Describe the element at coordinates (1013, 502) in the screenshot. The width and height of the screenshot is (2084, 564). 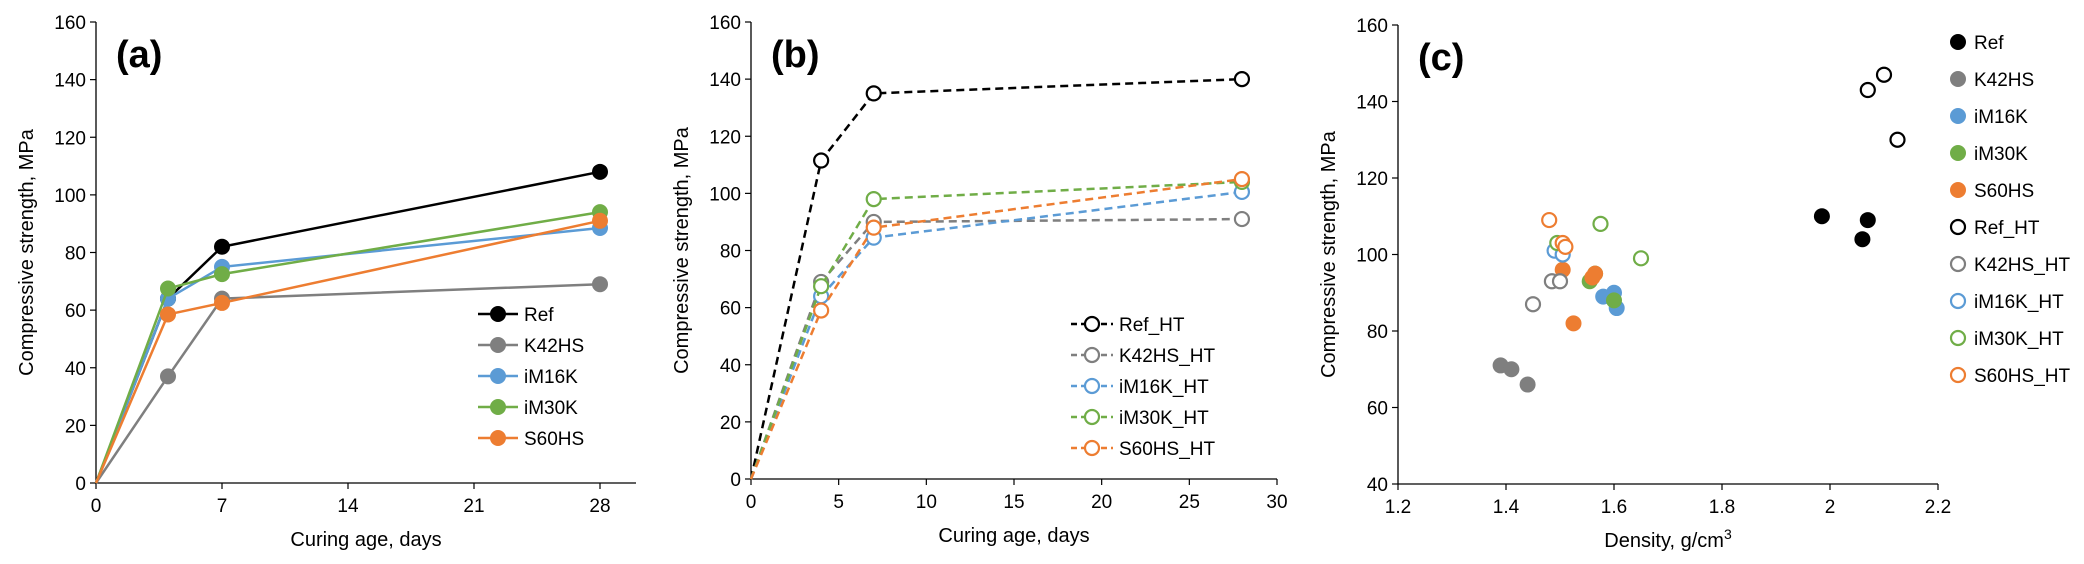
I see `x-tick-label: 15` at that location.